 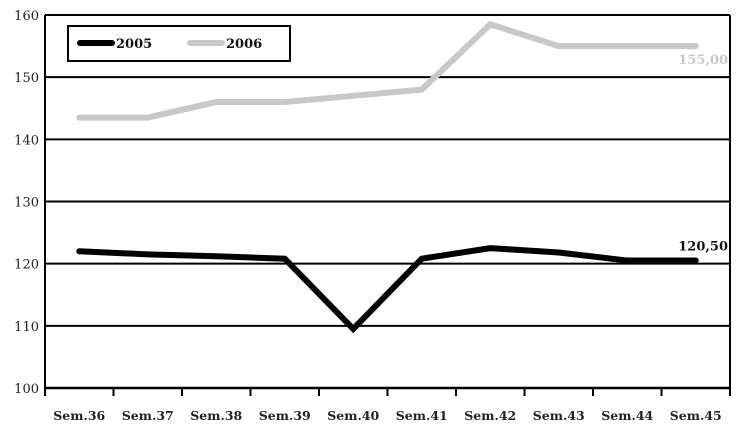 I want to click on x-tick-label: Sem.40, so click(x=353, y=415).